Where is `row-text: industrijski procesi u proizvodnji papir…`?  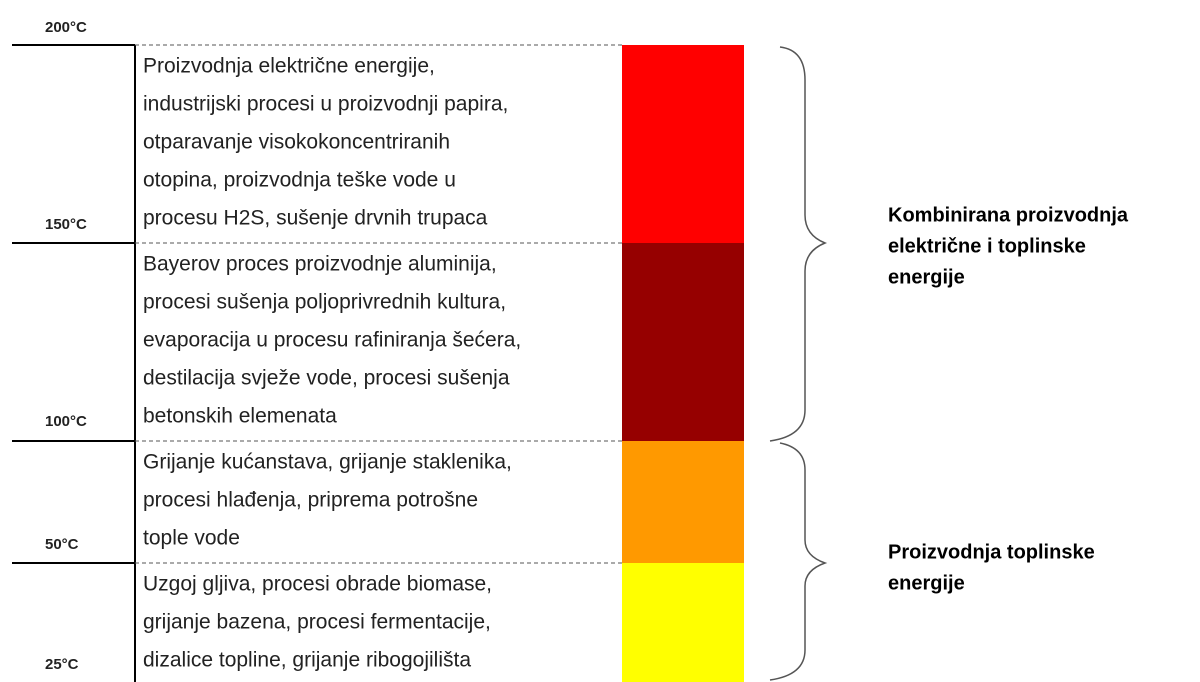 row-text: industrijski procesi u proizvodnji papir… is located at coordinates (325, 104).